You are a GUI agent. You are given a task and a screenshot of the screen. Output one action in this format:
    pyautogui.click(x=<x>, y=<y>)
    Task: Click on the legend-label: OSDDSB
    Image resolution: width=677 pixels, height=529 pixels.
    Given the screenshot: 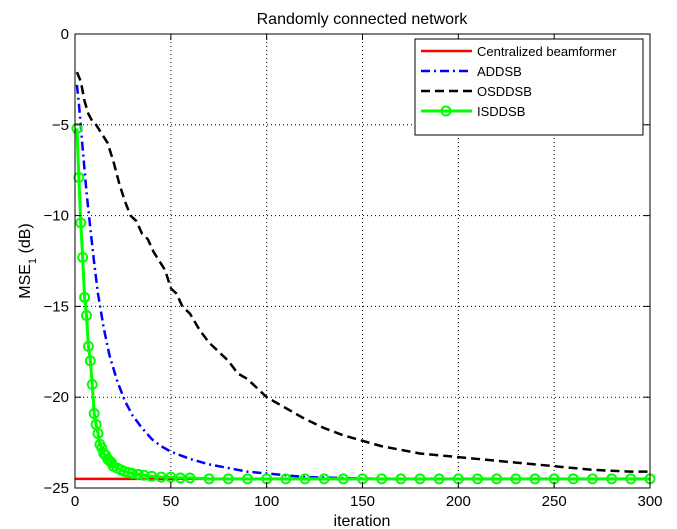 What is the action you would take?
    pyautogui.click(x=504, y=91)
    